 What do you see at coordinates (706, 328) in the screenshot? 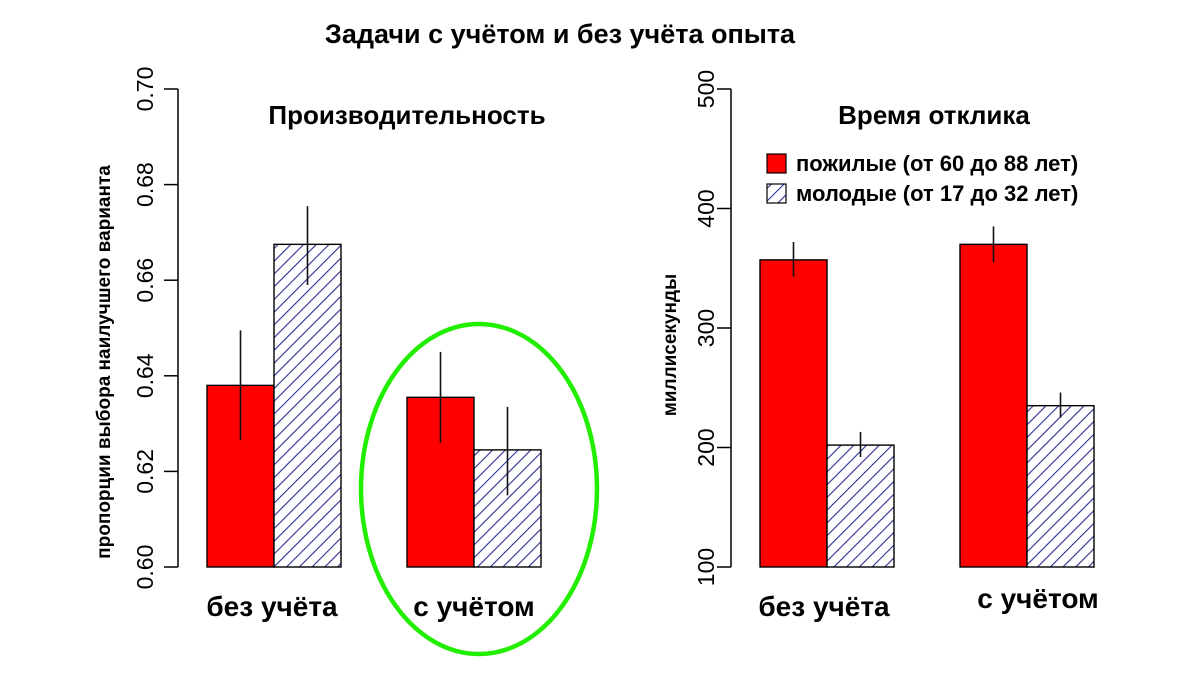
I see `y-tick-label: 300` at bounding box center [706, 328].